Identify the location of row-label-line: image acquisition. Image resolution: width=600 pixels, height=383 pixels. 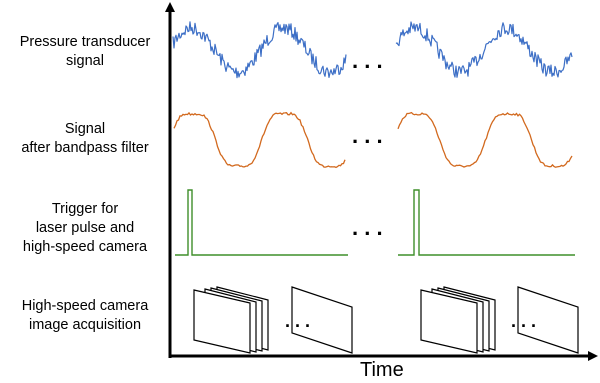
(85, 325).